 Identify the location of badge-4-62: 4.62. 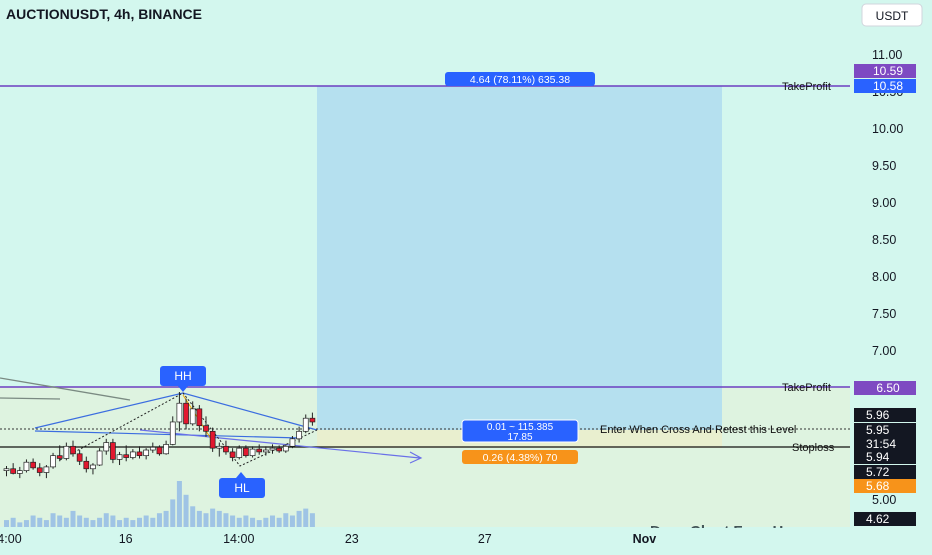
(878, 519).